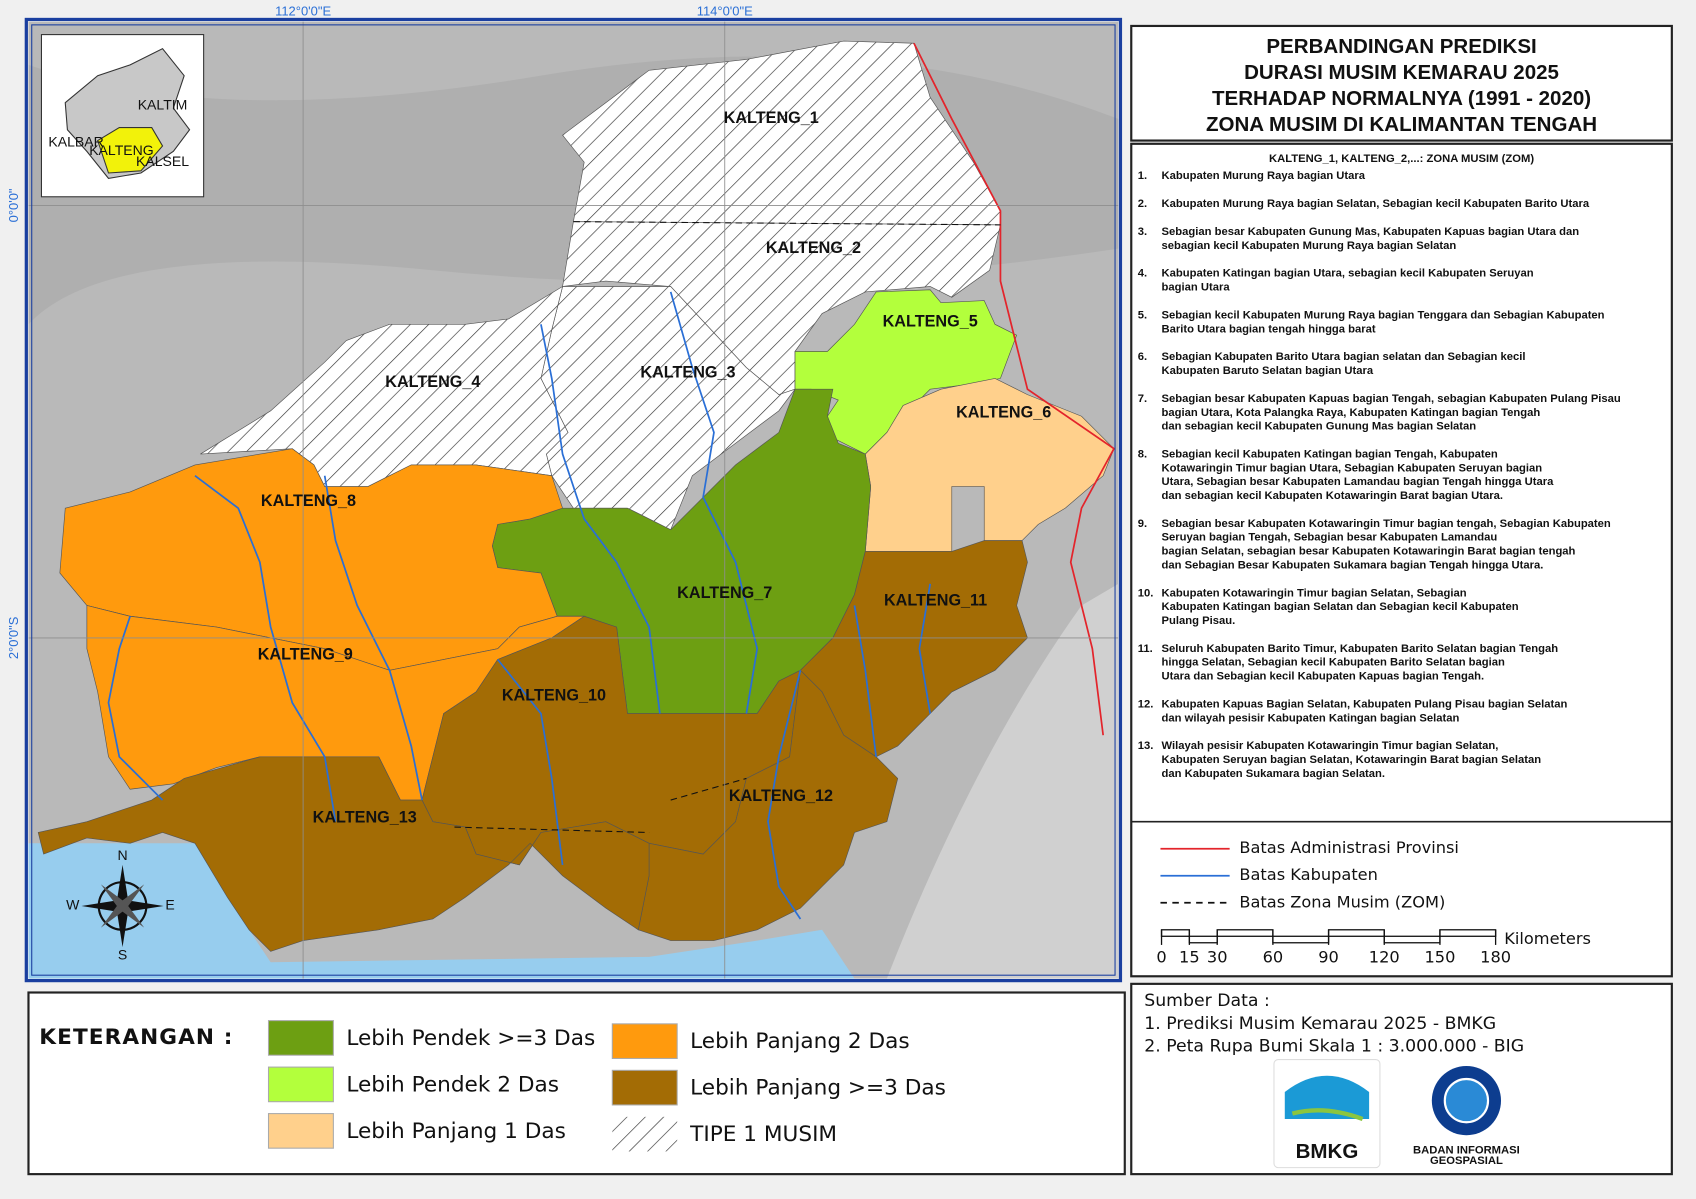 This screenshot has width=1696, height=1199. Describe the element at coordinates (1401, 46) in the screenshot. I see `map-title: PERBANDINGAN PREDIKSI` at that location.